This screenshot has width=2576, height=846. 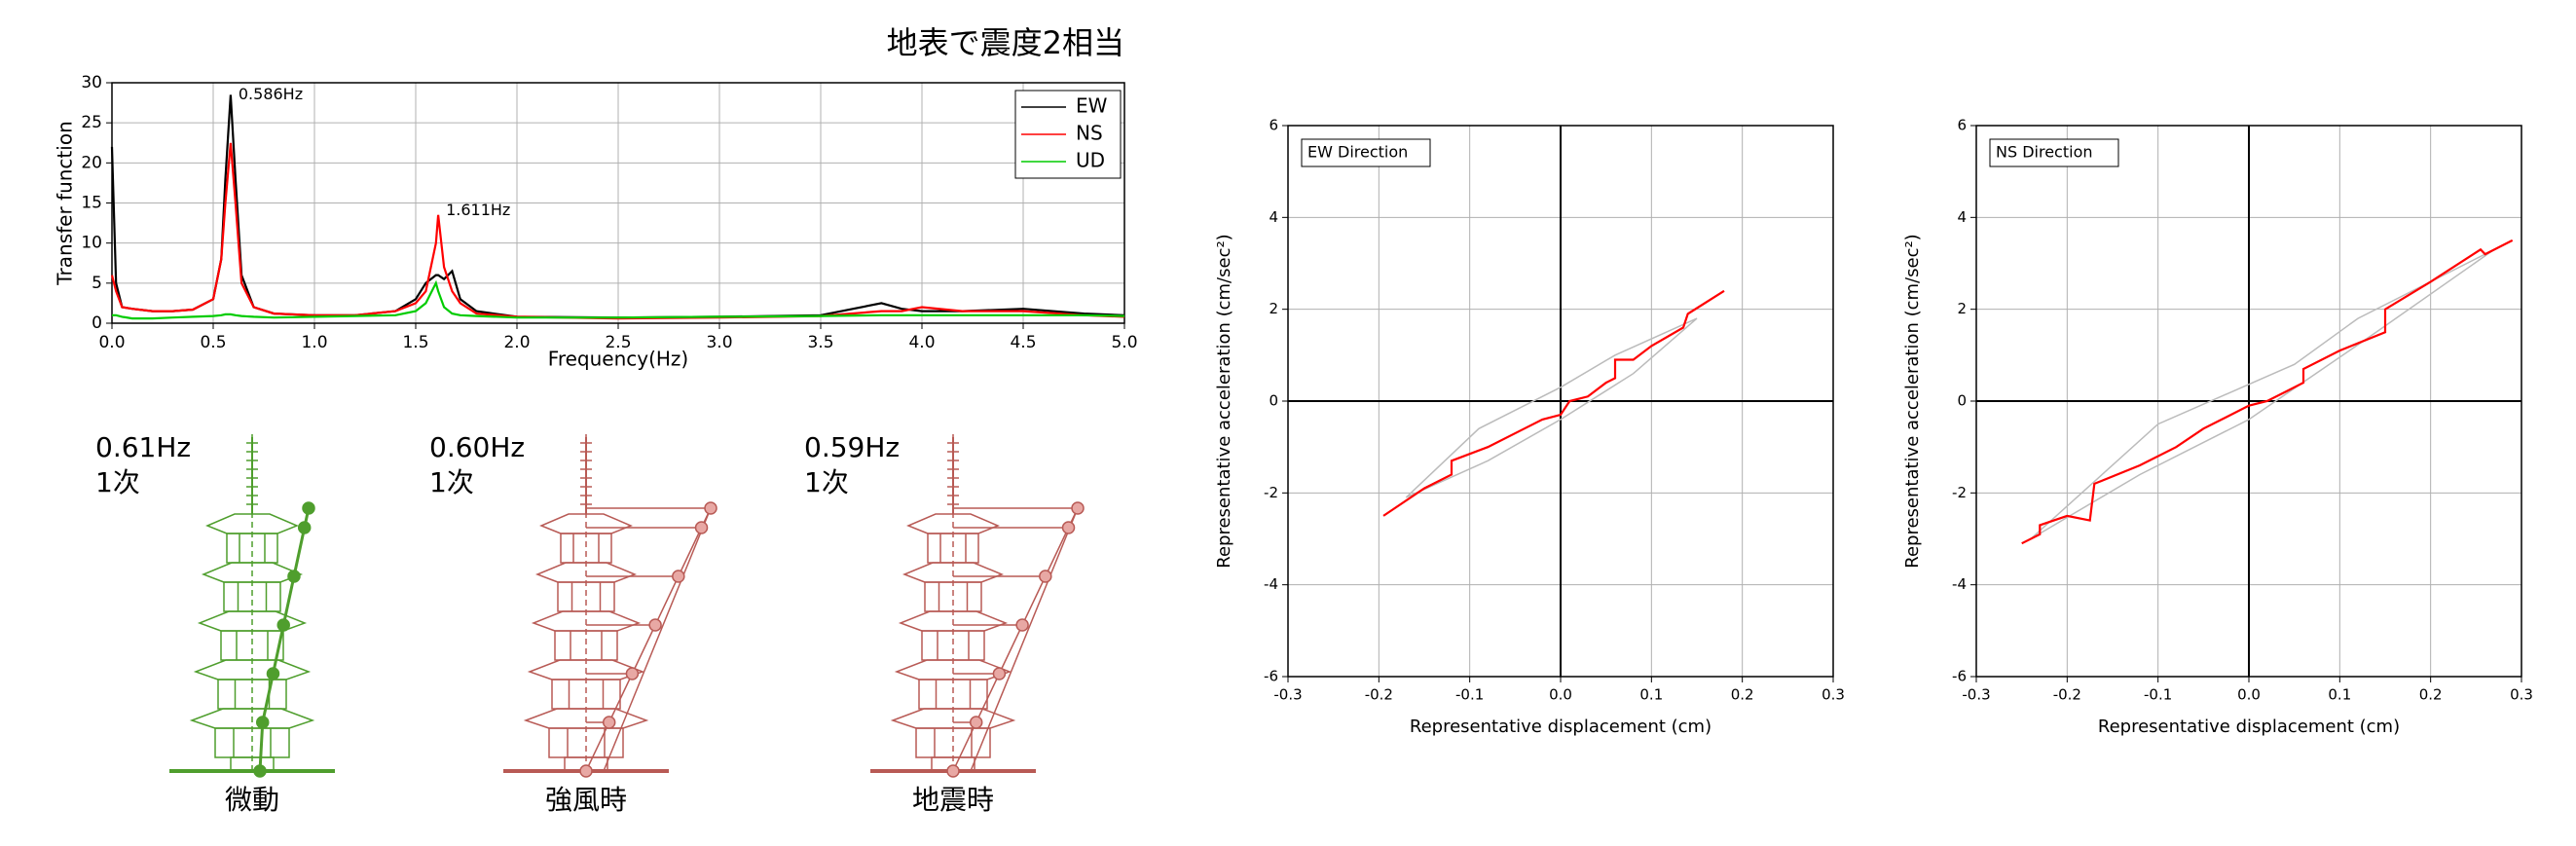 I want to click on x-tick-label: -0.1, so click(x=1469, y=695).